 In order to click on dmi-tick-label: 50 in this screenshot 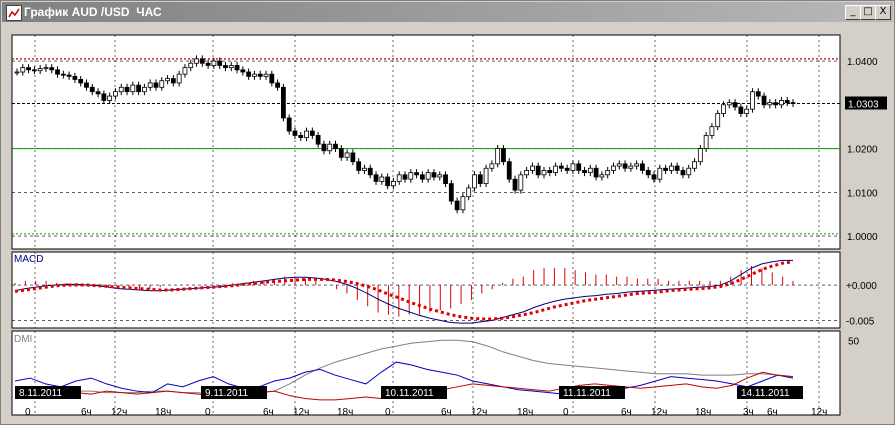, I will do `click(854, 341)`.